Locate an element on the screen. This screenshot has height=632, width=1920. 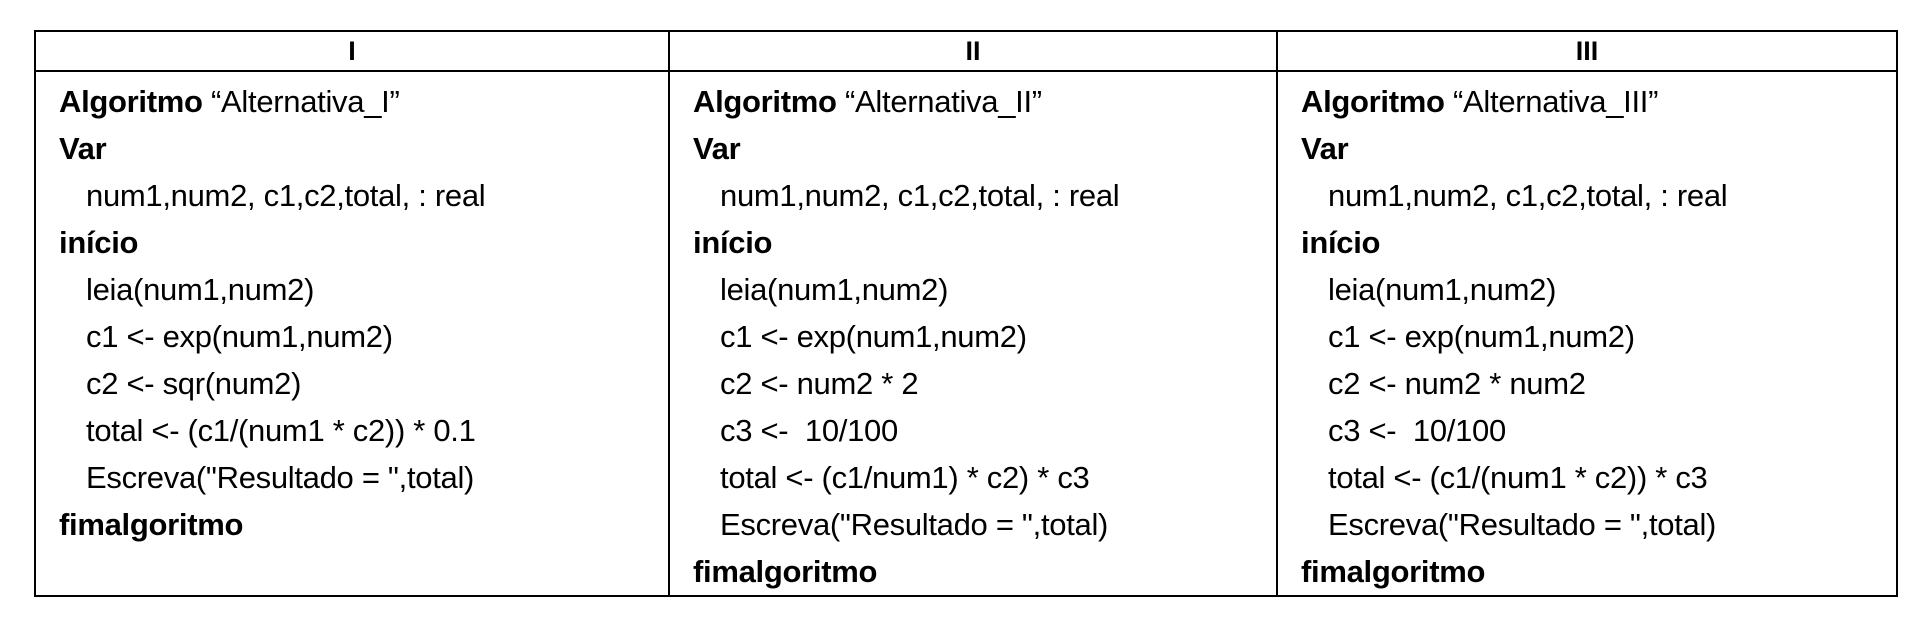
column-header-i: I is located at coordinates (352, 51).